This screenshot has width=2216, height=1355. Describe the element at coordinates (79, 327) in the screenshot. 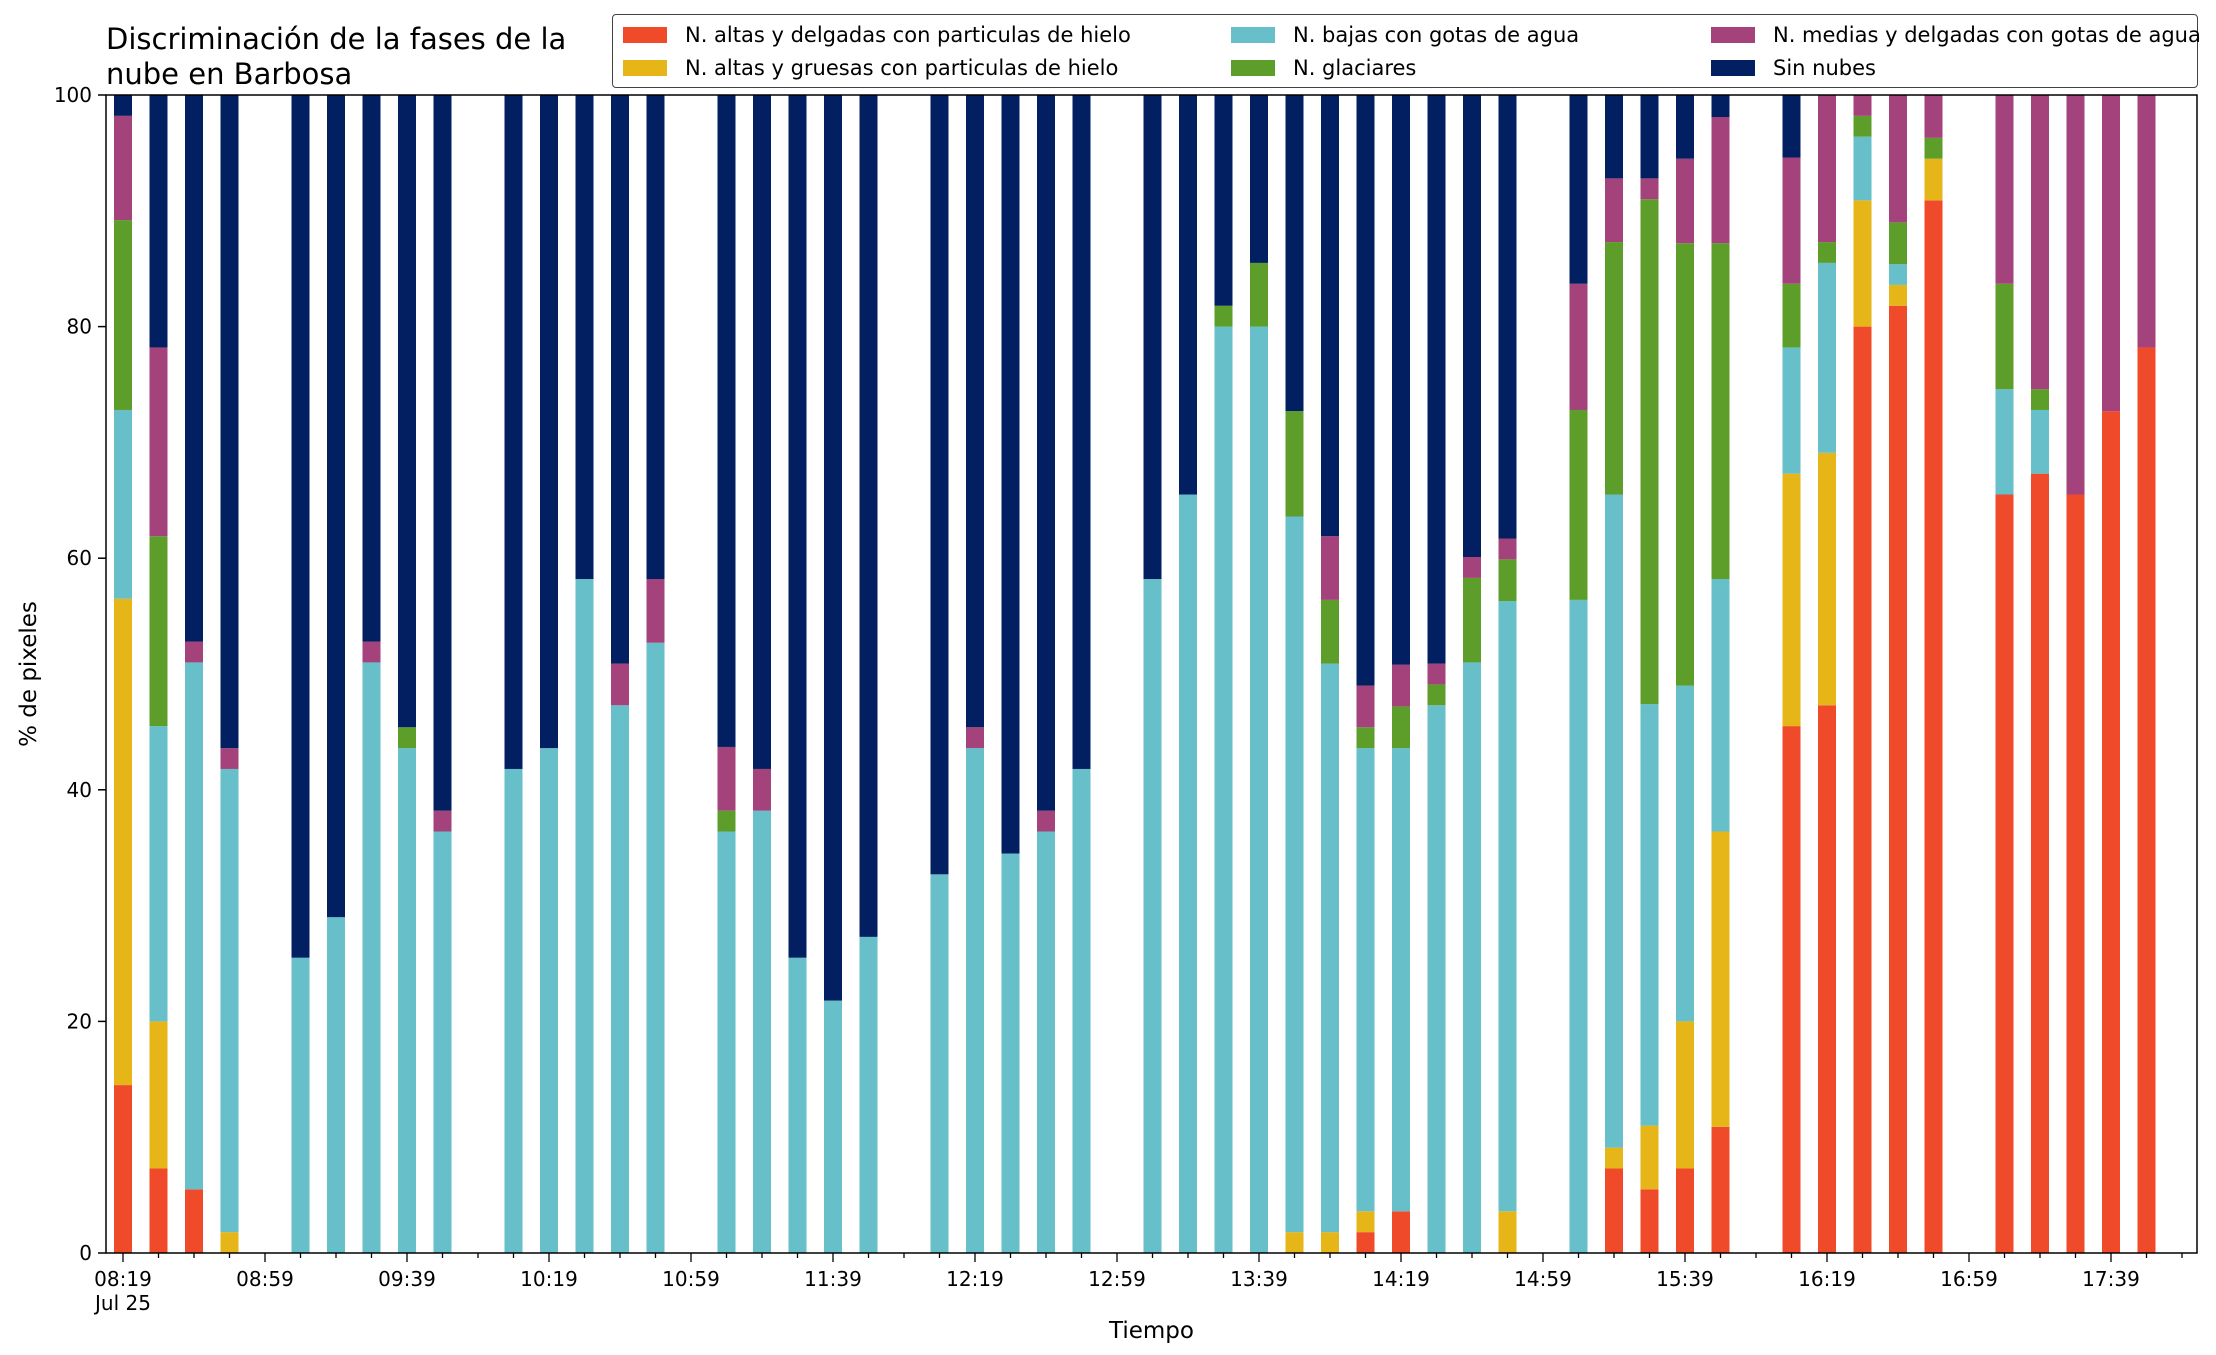

I see `y-tick-label: 80` at that location.